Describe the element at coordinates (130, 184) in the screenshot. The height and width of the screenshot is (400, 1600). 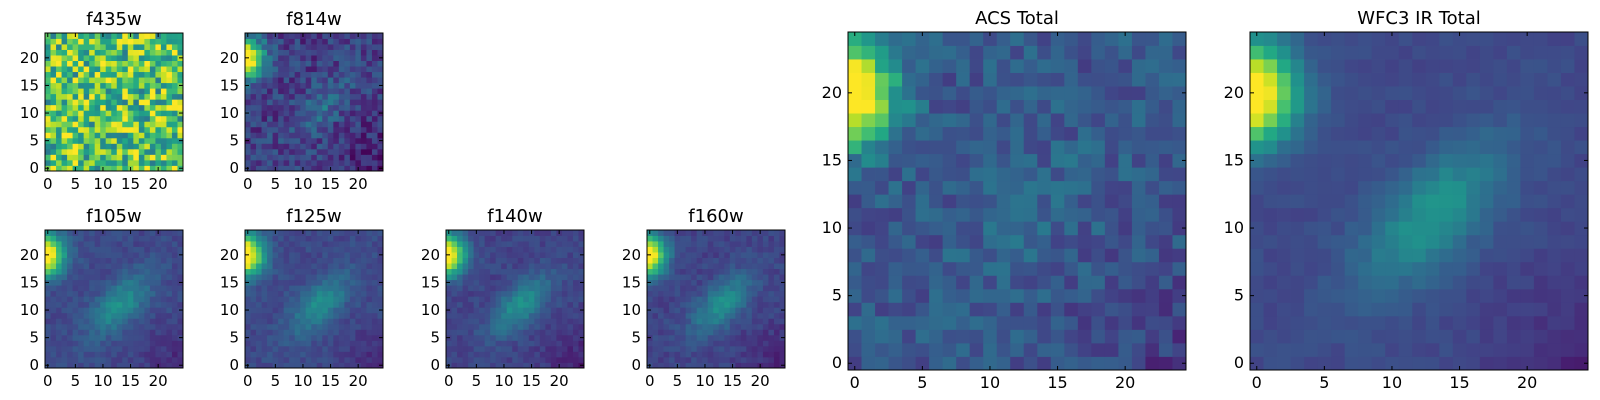
I see `x-tick-label: 15` at that location.